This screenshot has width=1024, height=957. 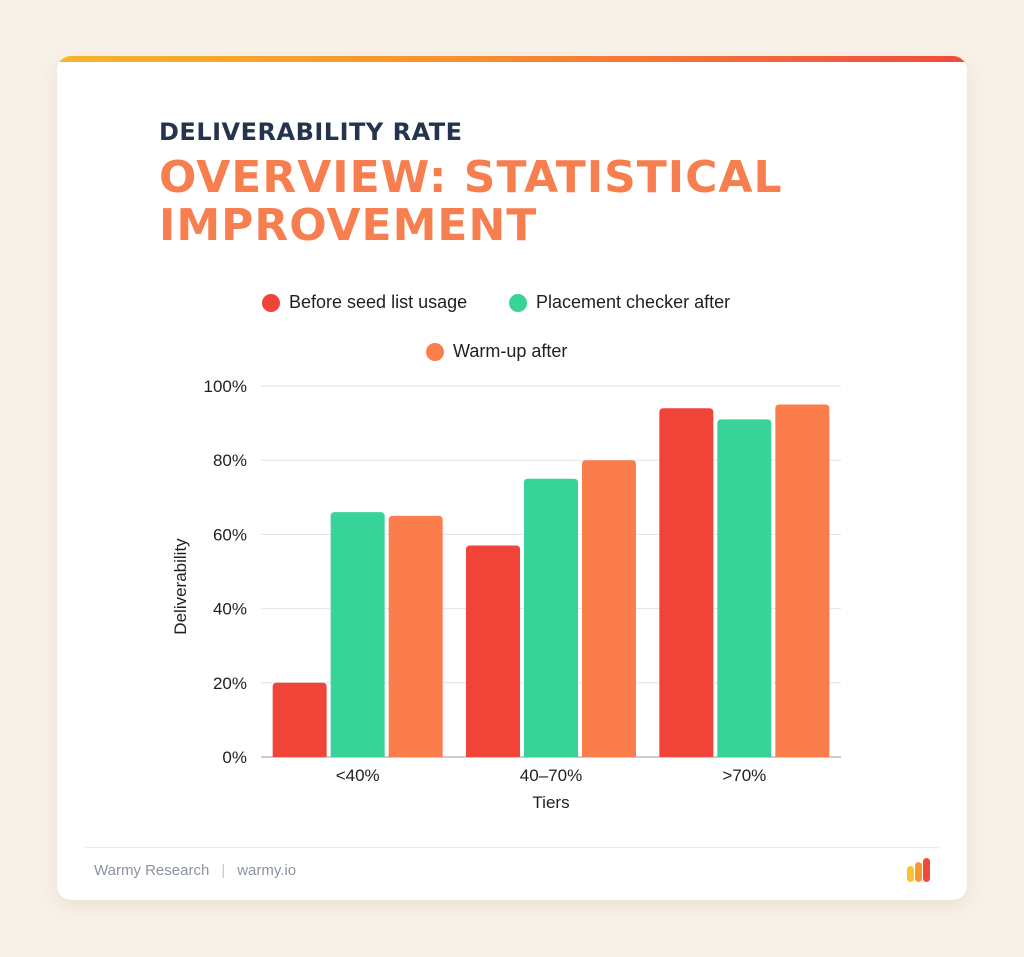 I want to click on warmy-logo-icon, so click(x=918, y=870).